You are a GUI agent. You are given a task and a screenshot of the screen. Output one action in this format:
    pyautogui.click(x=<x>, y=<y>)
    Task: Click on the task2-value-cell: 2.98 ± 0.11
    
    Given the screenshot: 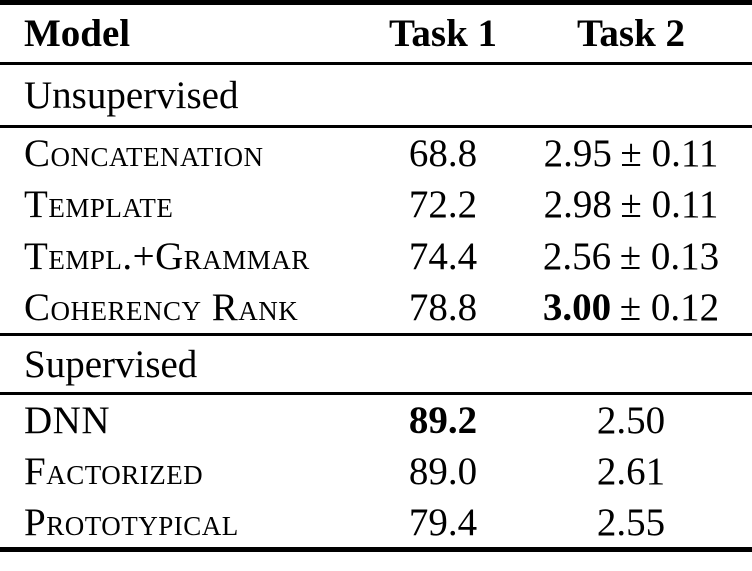 What is the action you would take?
    pyautogui.click(x=631, y=205)
    